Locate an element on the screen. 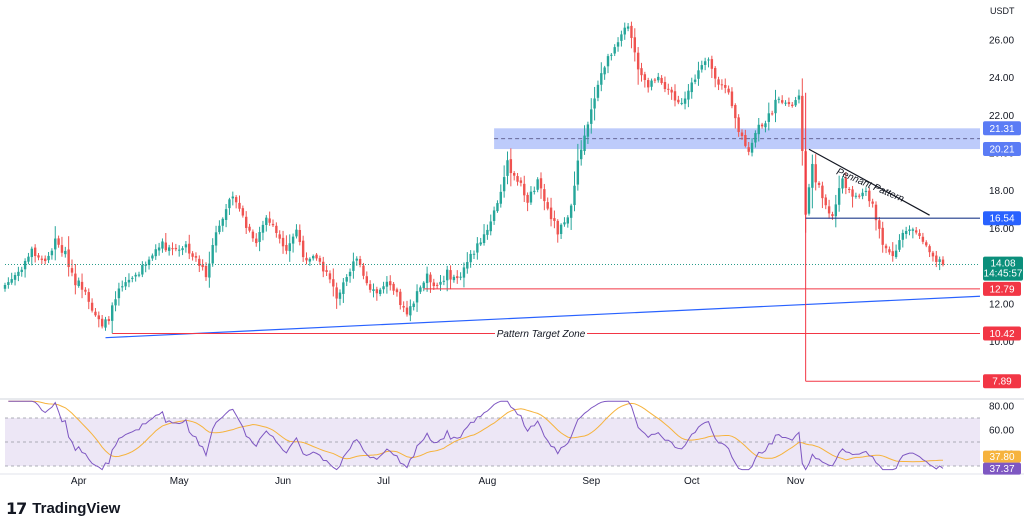 The width and height of the screenshot is (1024, 520). resistance-zone is located at coordinates (737, 139).